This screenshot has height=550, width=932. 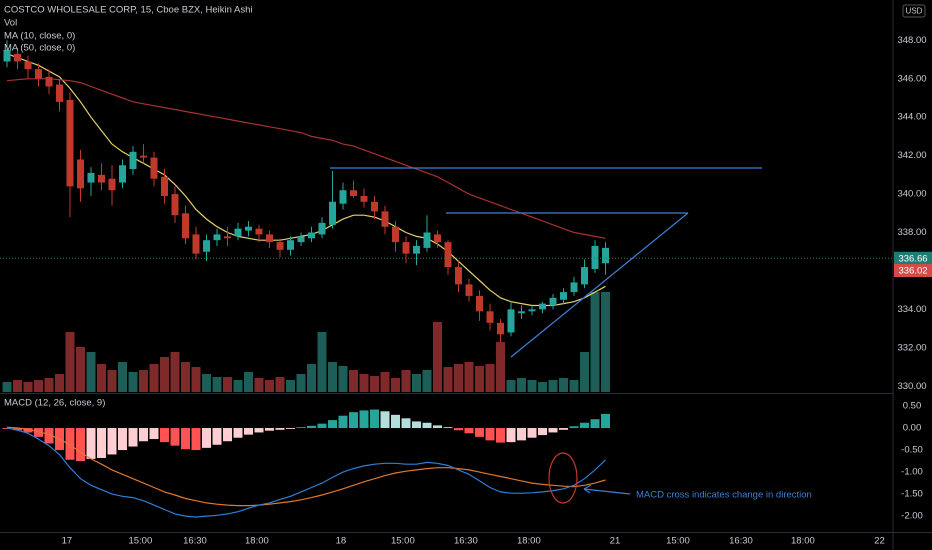 I want to click on y-tick-label: -1.00, so click(x=912, y=472).